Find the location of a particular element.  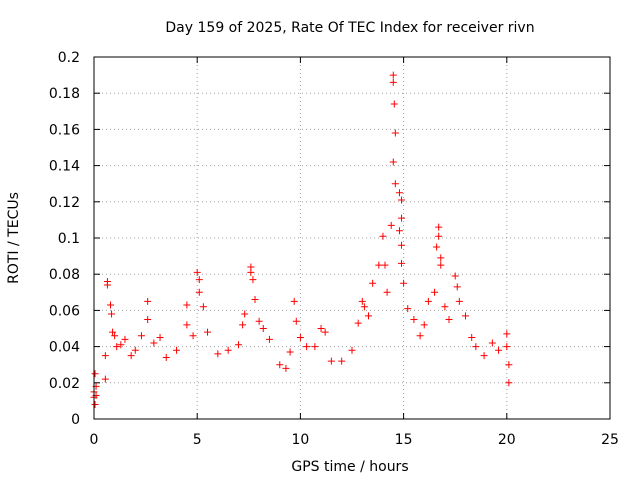

y-tick-label: 0.12 is located at coordinates (64, 203).